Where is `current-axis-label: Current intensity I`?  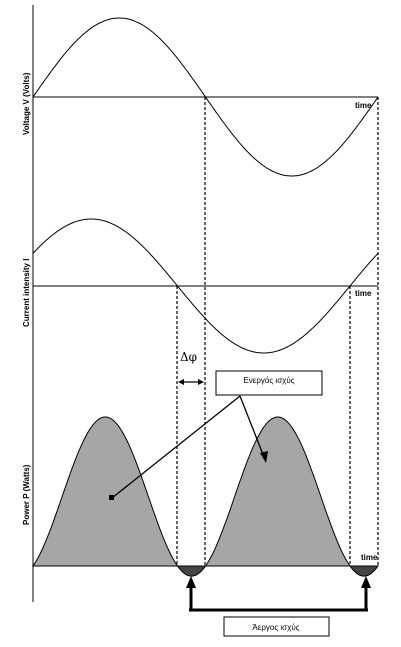 current-axis-label: Current intensity I is located at coordinates (26, 293).